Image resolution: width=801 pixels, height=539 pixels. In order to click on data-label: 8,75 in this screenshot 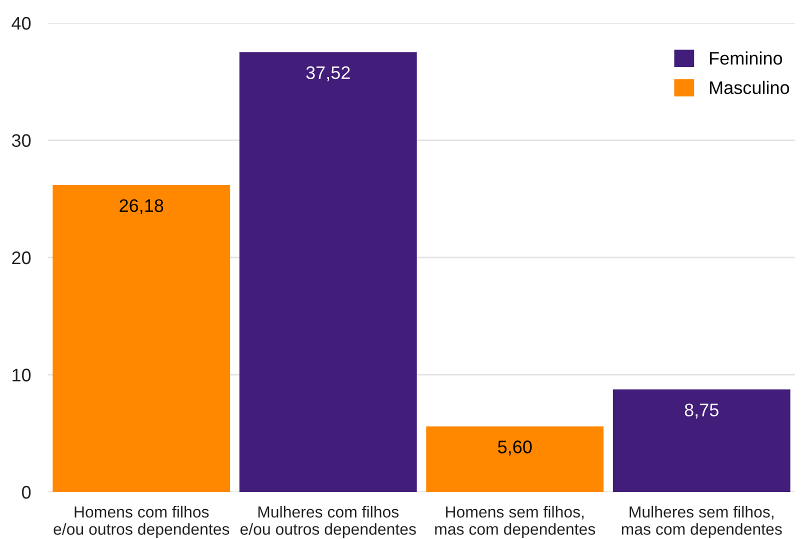, I will do `click(701, 411)`.